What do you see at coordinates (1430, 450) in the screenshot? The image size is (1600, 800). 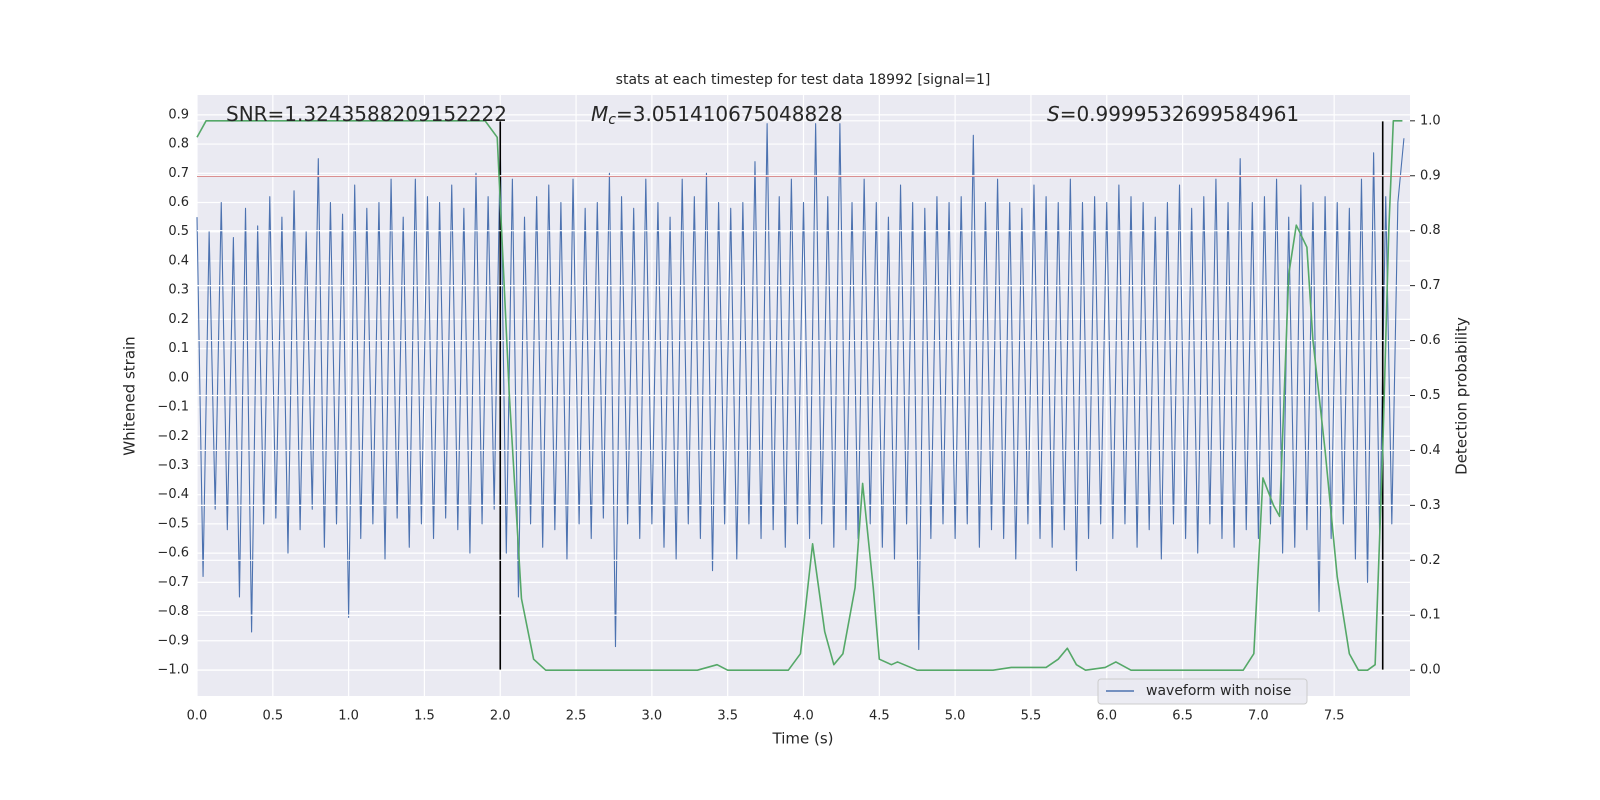 I see `y2-tick-label: 0.4` at bounding box center [1430, 450].